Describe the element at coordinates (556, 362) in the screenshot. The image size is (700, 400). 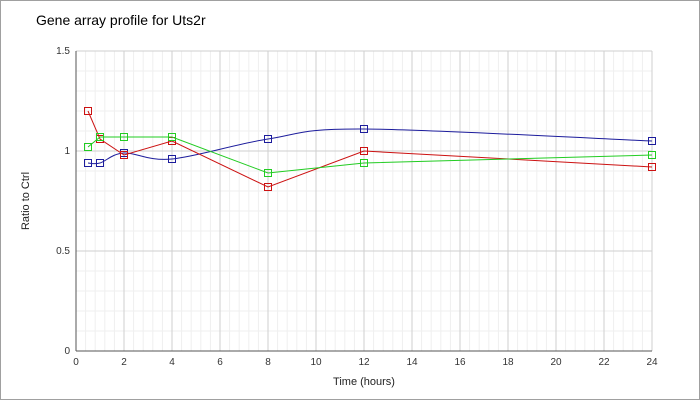
I see `x-tick-label: 20` at that location.